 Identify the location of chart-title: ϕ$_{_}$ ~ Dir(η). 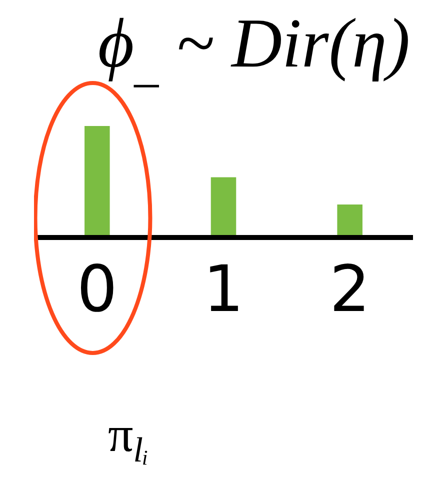
(254, 49).